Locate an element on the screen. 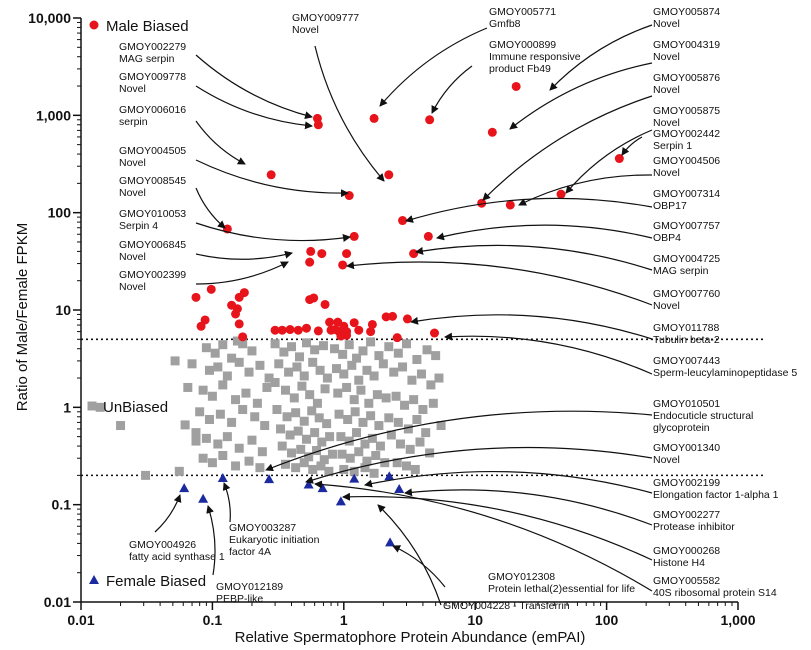 The width and height of the screenshot is (811, 650). annotation-line: GMOY007314 is located at coordinates (686, 194).